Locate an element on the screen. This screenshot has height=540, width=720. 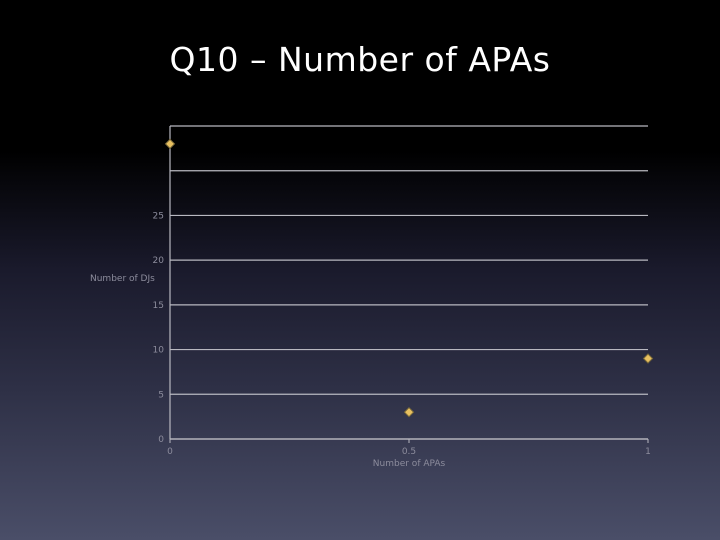
y-tick-label: 5 is located at coordinates (161, 395).